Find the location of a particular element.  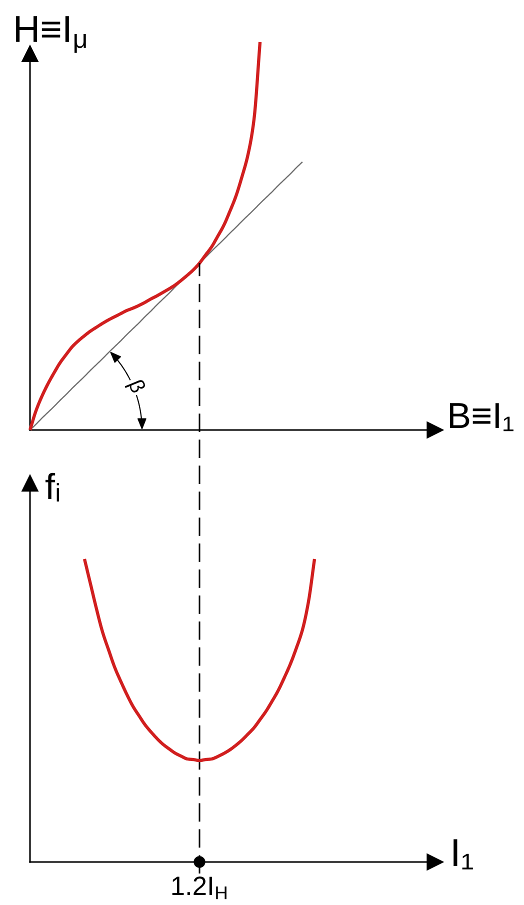

y-axis-title: H≡I$_{μ}$ is located at coordinates (51, 34).